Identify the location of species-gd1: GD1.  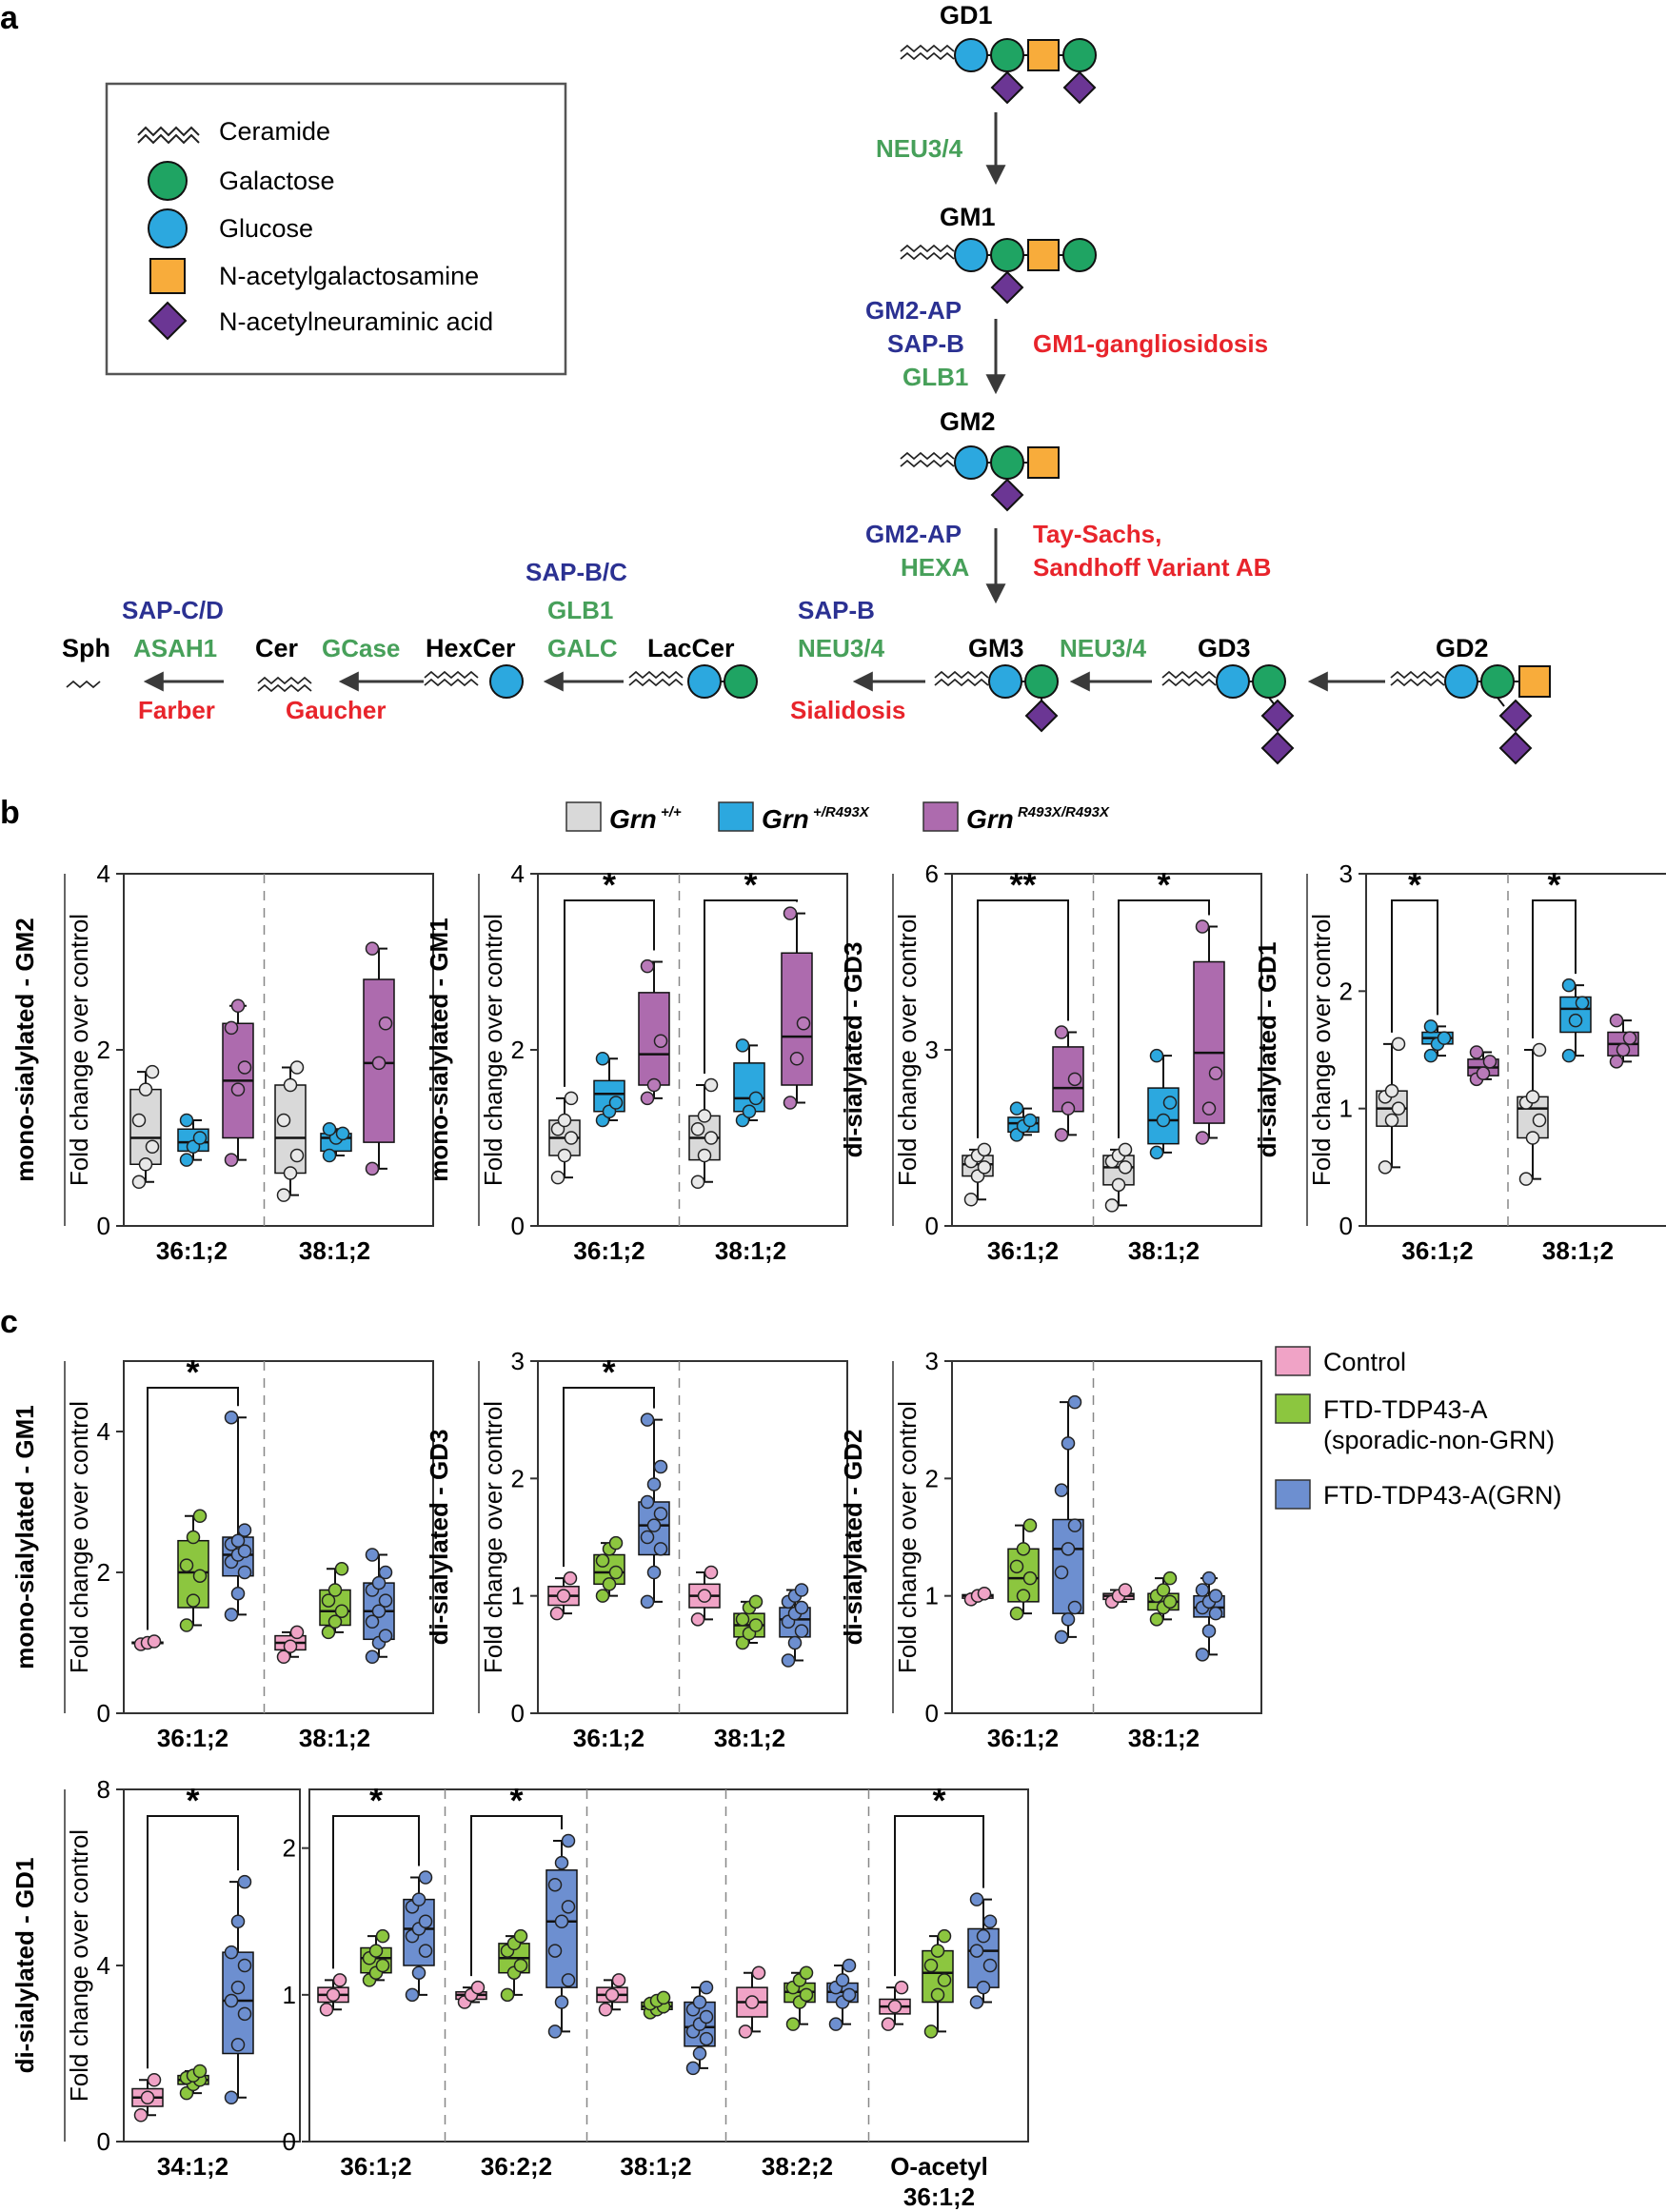
(966, 15).